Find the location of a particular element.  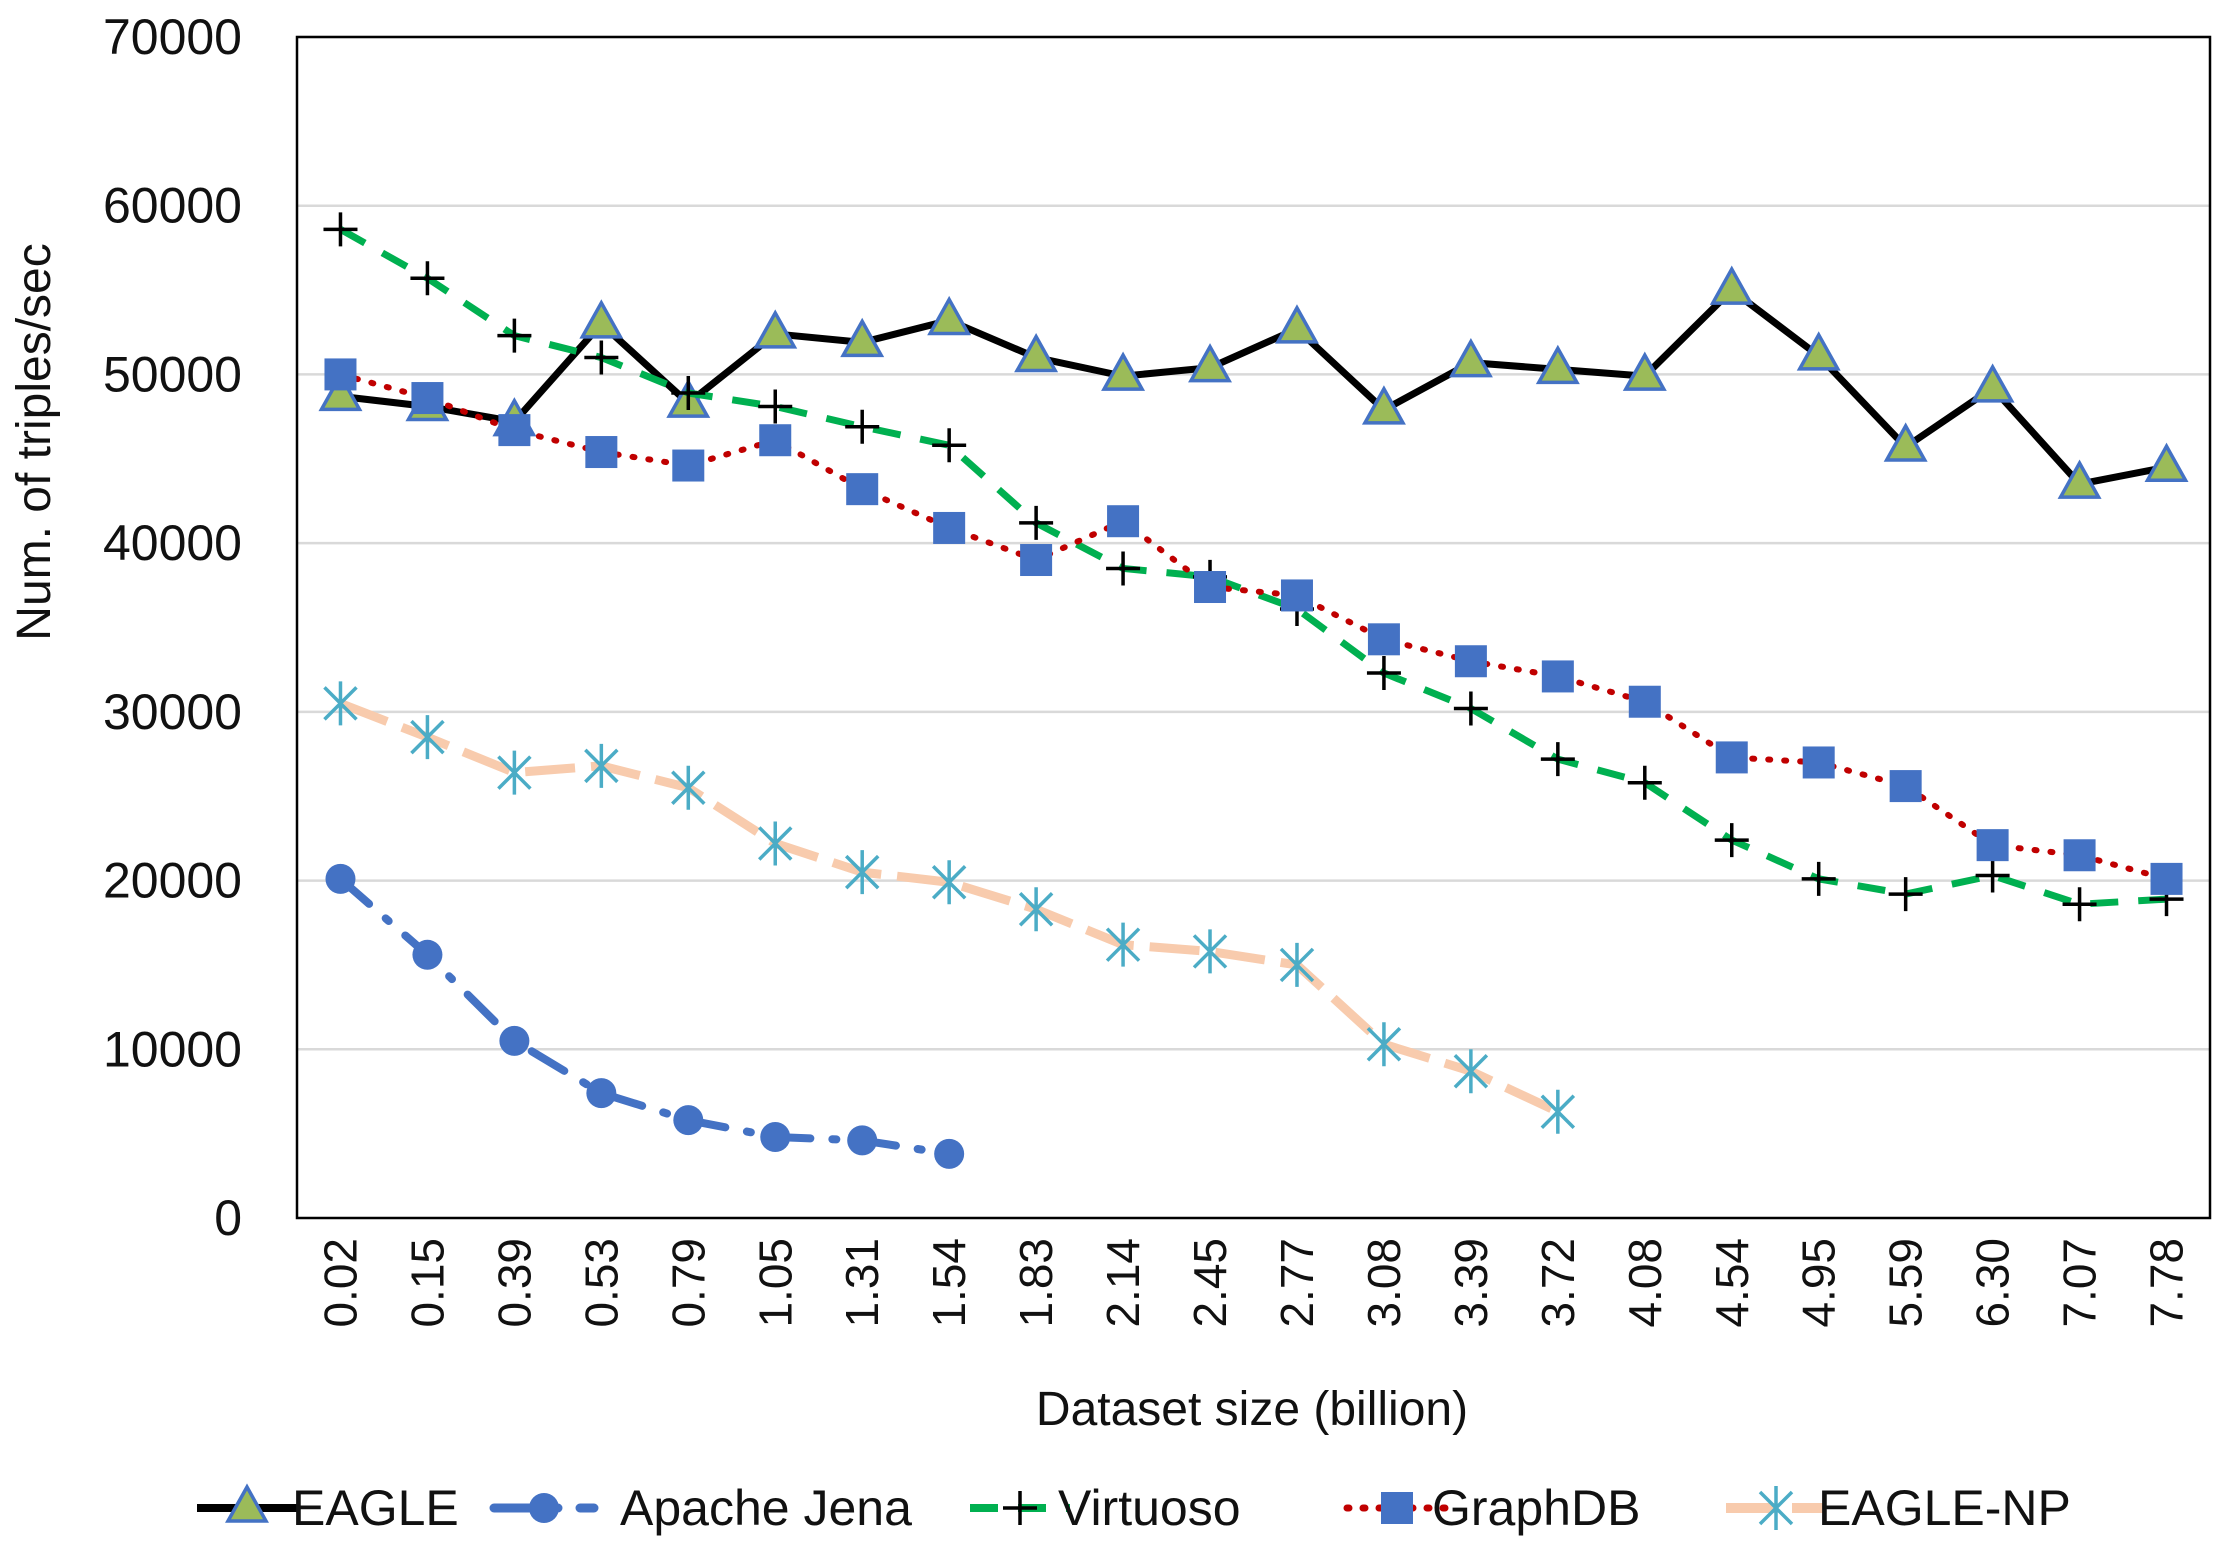

x-tick-label: 3.39 is located at coordinates (1471, 1283).